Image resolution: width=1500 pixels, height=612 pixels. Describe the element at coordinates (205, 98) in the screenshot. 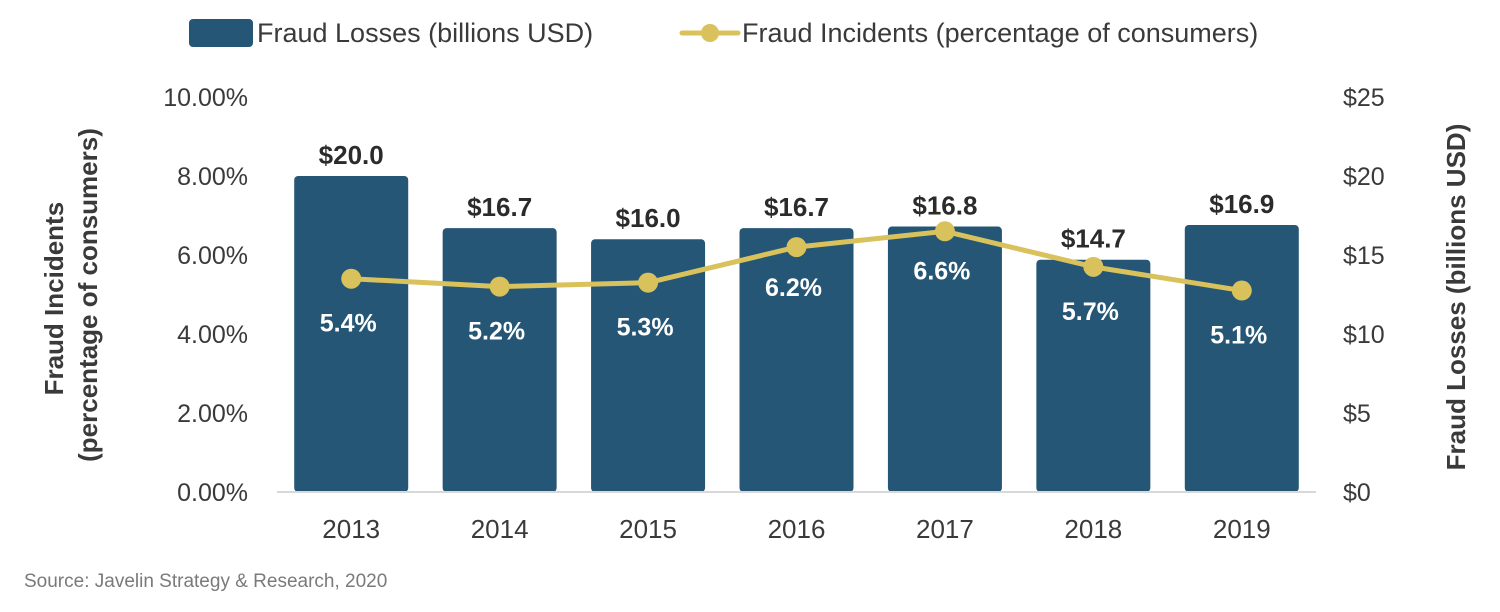

I see `left-tick-label: 10.00%` at that location.